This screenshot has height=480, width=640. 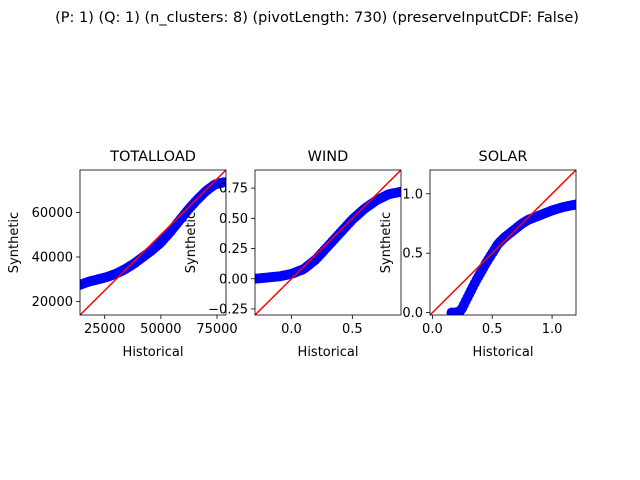 What do you see at coordinates (328, 157) in the screenshot?
I see `subplot-title: WIND` at bounding box center [328, 157].